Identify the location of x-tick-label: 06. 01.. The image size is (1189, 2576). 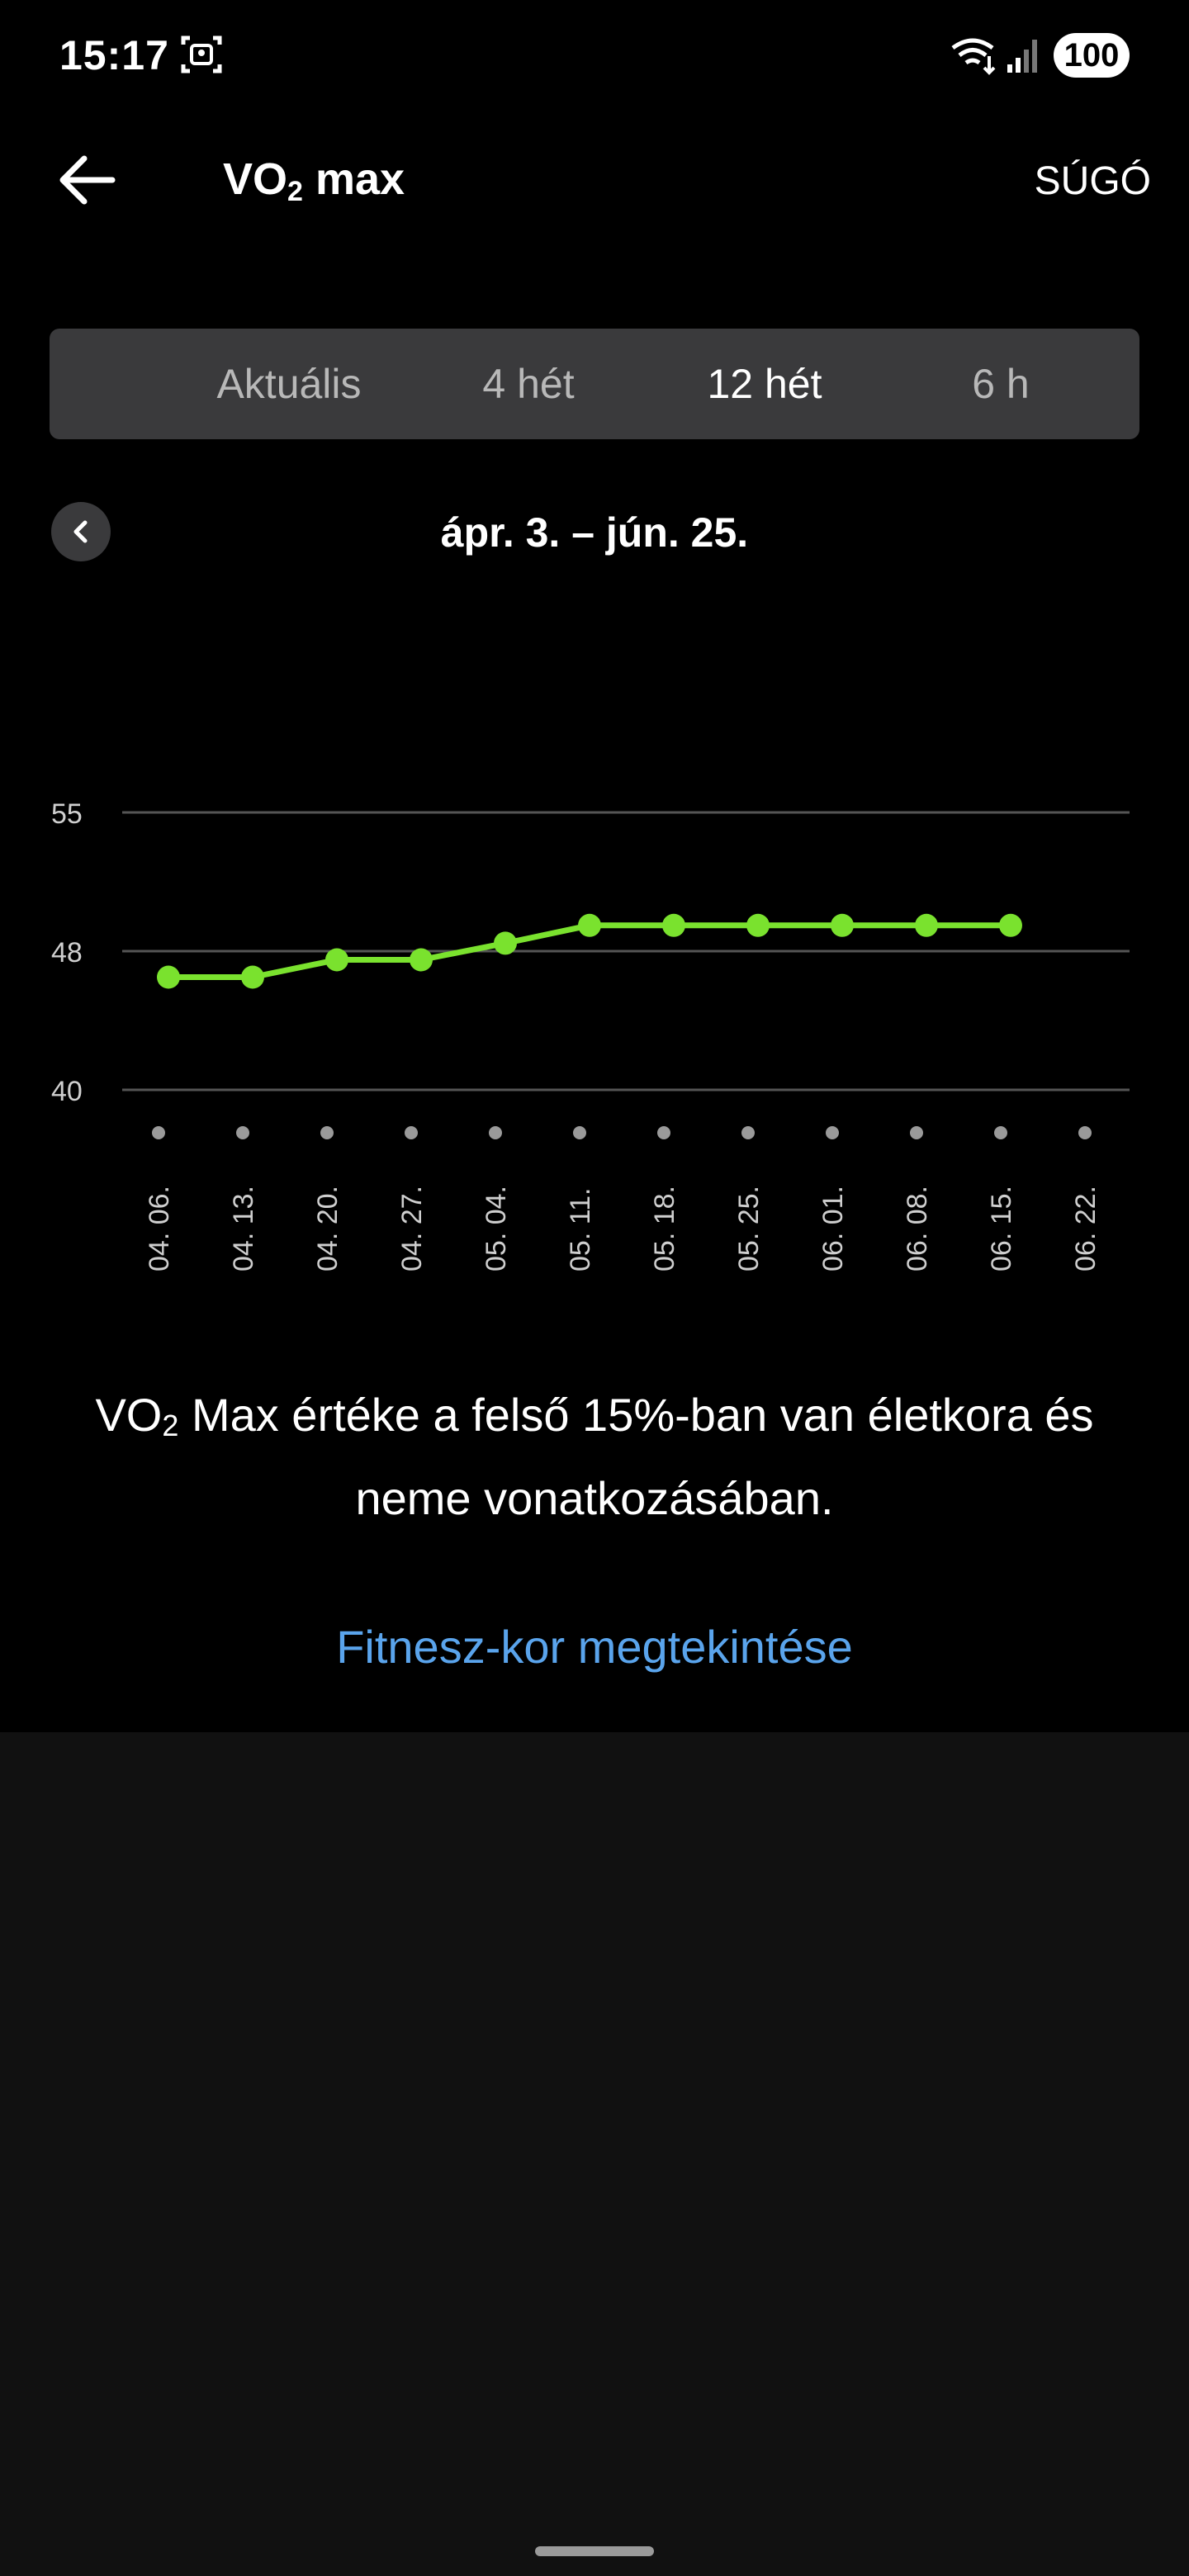
(833, 1228).